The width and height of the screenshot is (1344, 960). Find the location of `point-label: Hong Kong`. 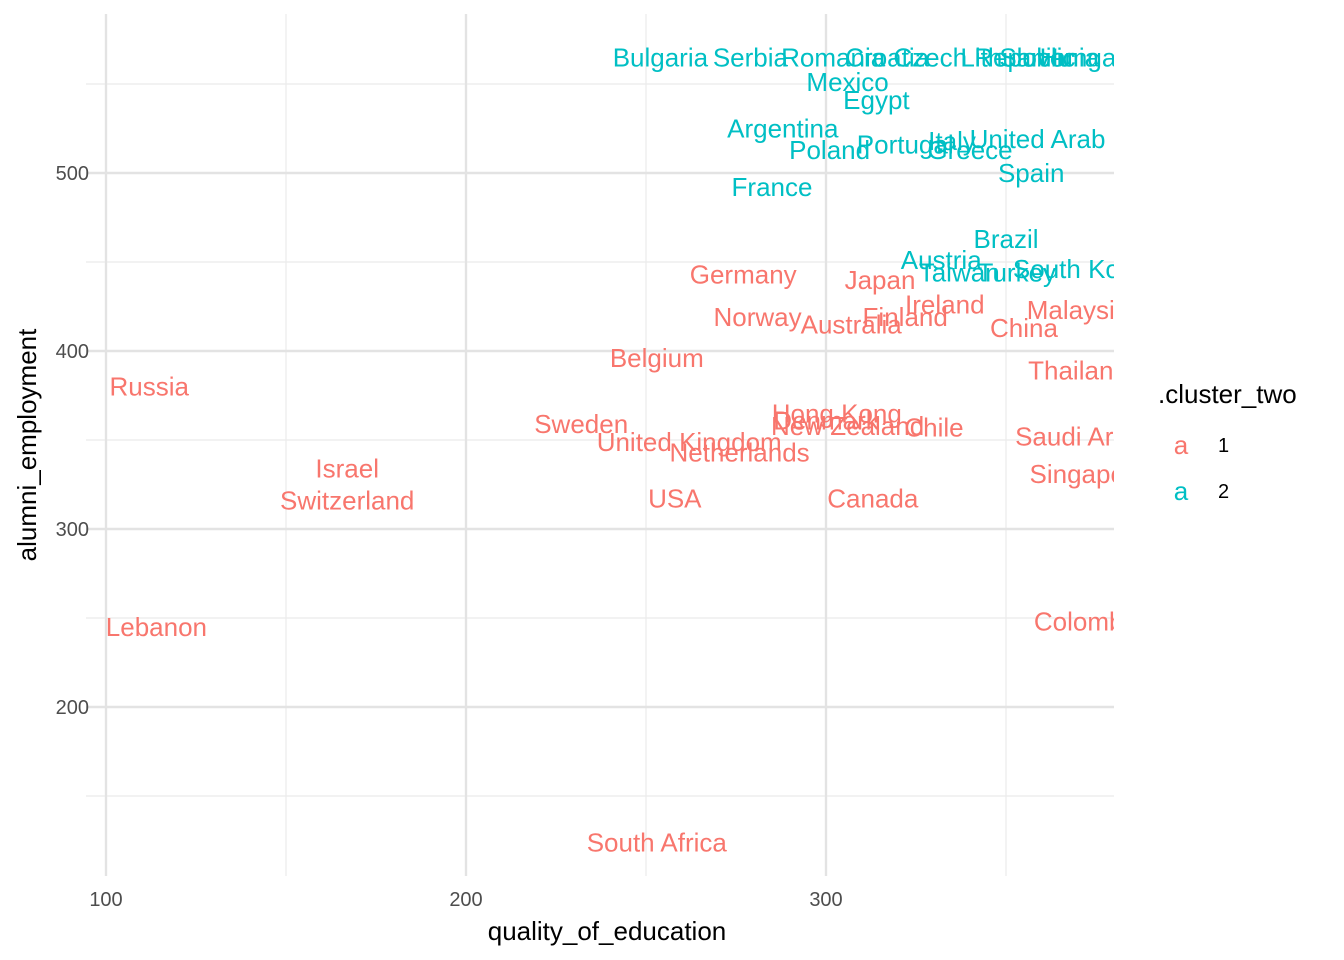

point-label: Hong Kong is located at coordinates (837, 413).